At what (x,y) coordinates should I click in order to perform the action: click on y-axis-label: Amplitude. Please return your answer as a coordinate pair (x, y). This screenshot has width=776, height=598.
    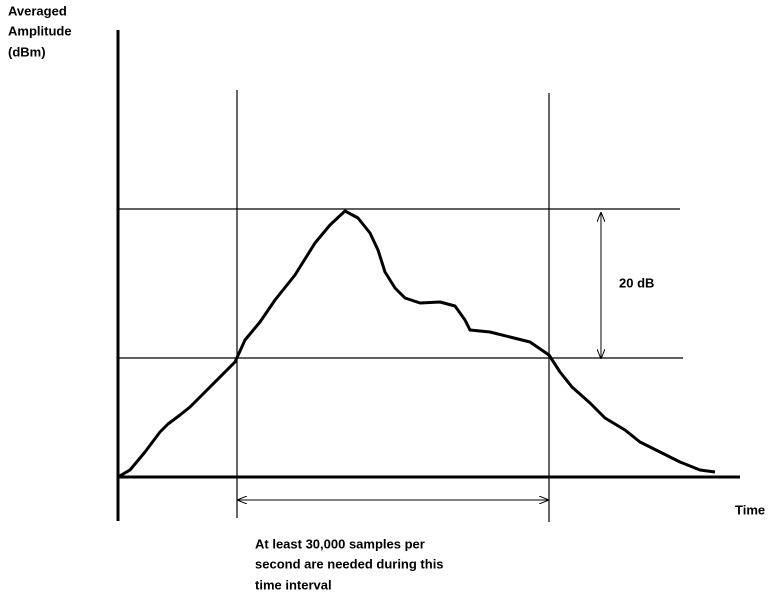
    Looking at the image, I should click on (40, 30).